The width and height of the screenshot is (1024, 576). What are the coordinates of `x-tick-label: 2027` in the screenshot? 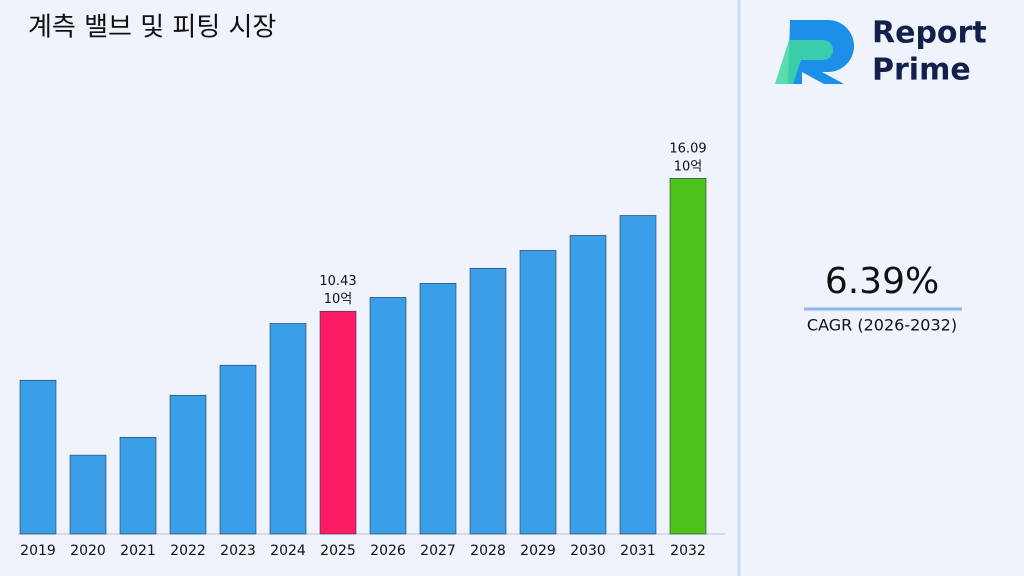 It's located at (438, 551).